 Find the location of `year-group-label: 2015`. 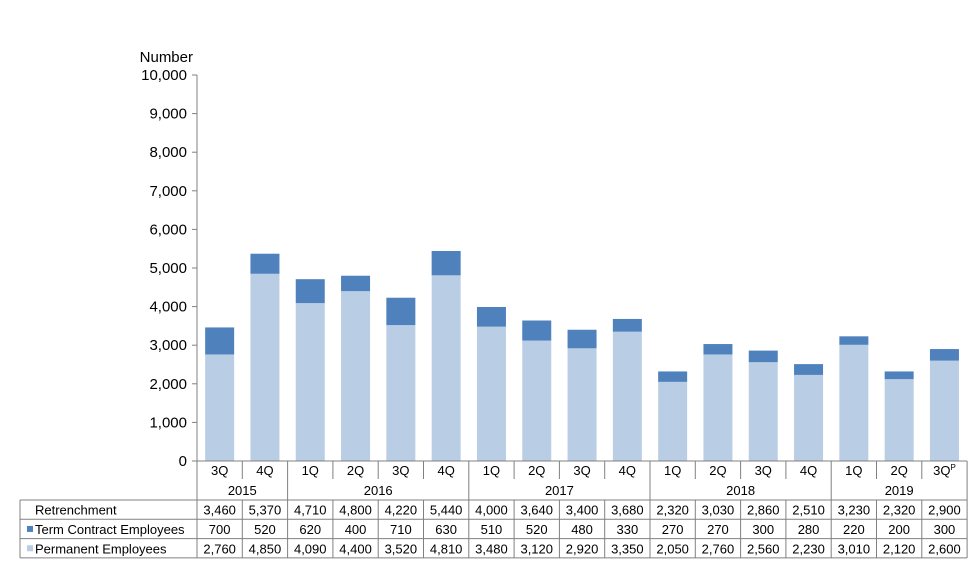

year-group-label: 2015 is located at coordinates (242, 490).